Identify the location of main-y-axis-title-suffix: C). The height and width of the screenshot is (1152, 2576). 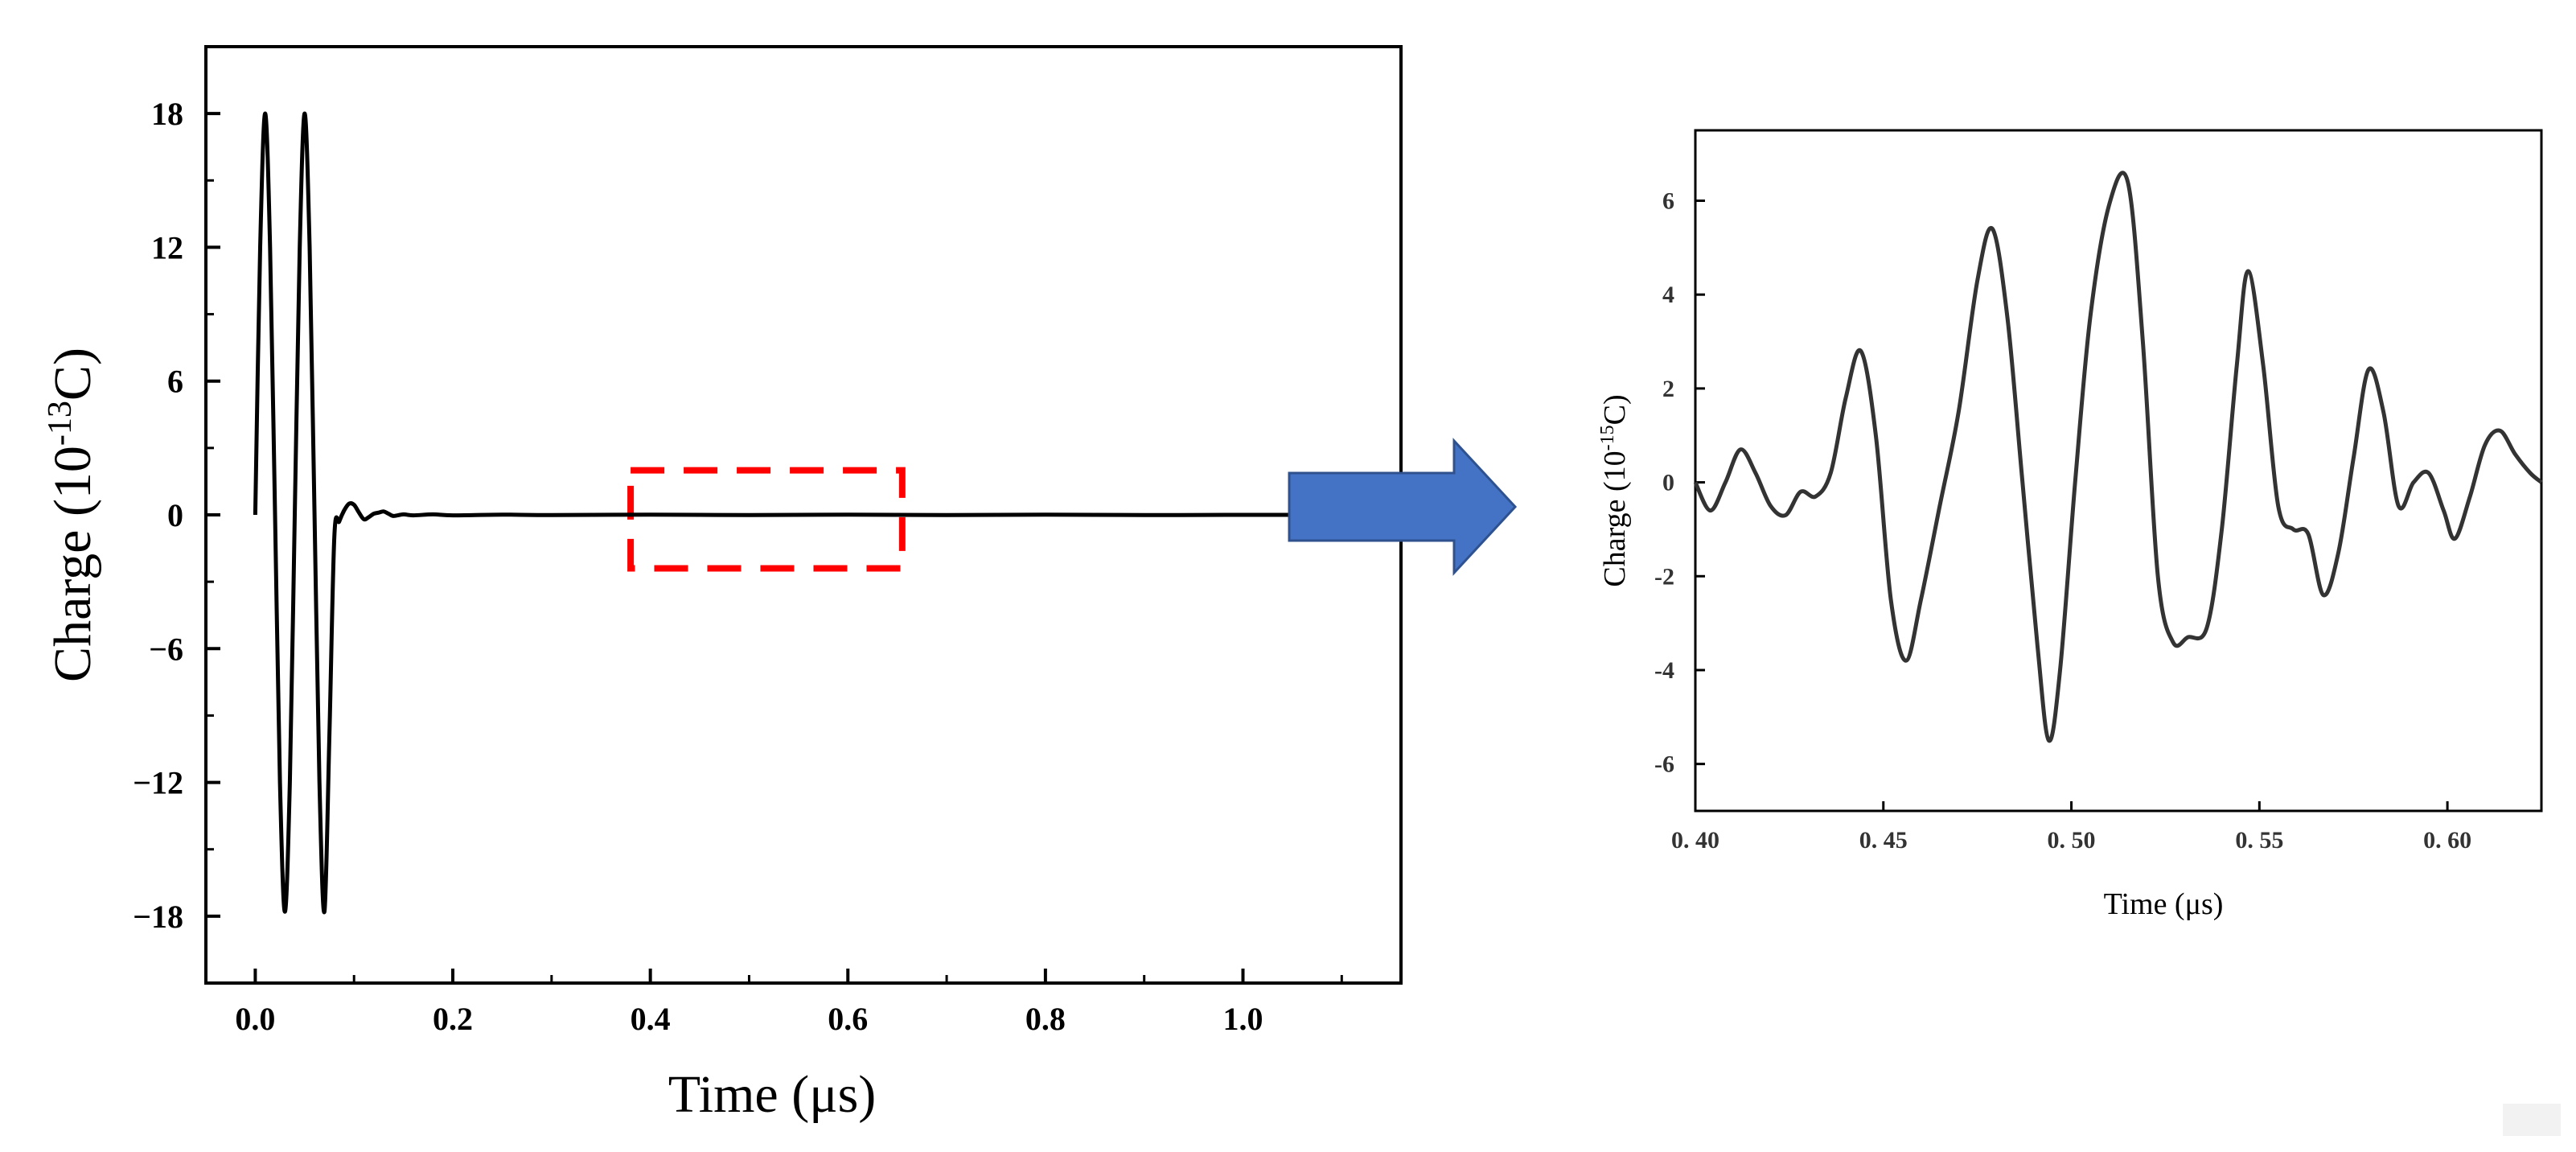
(72, 374).